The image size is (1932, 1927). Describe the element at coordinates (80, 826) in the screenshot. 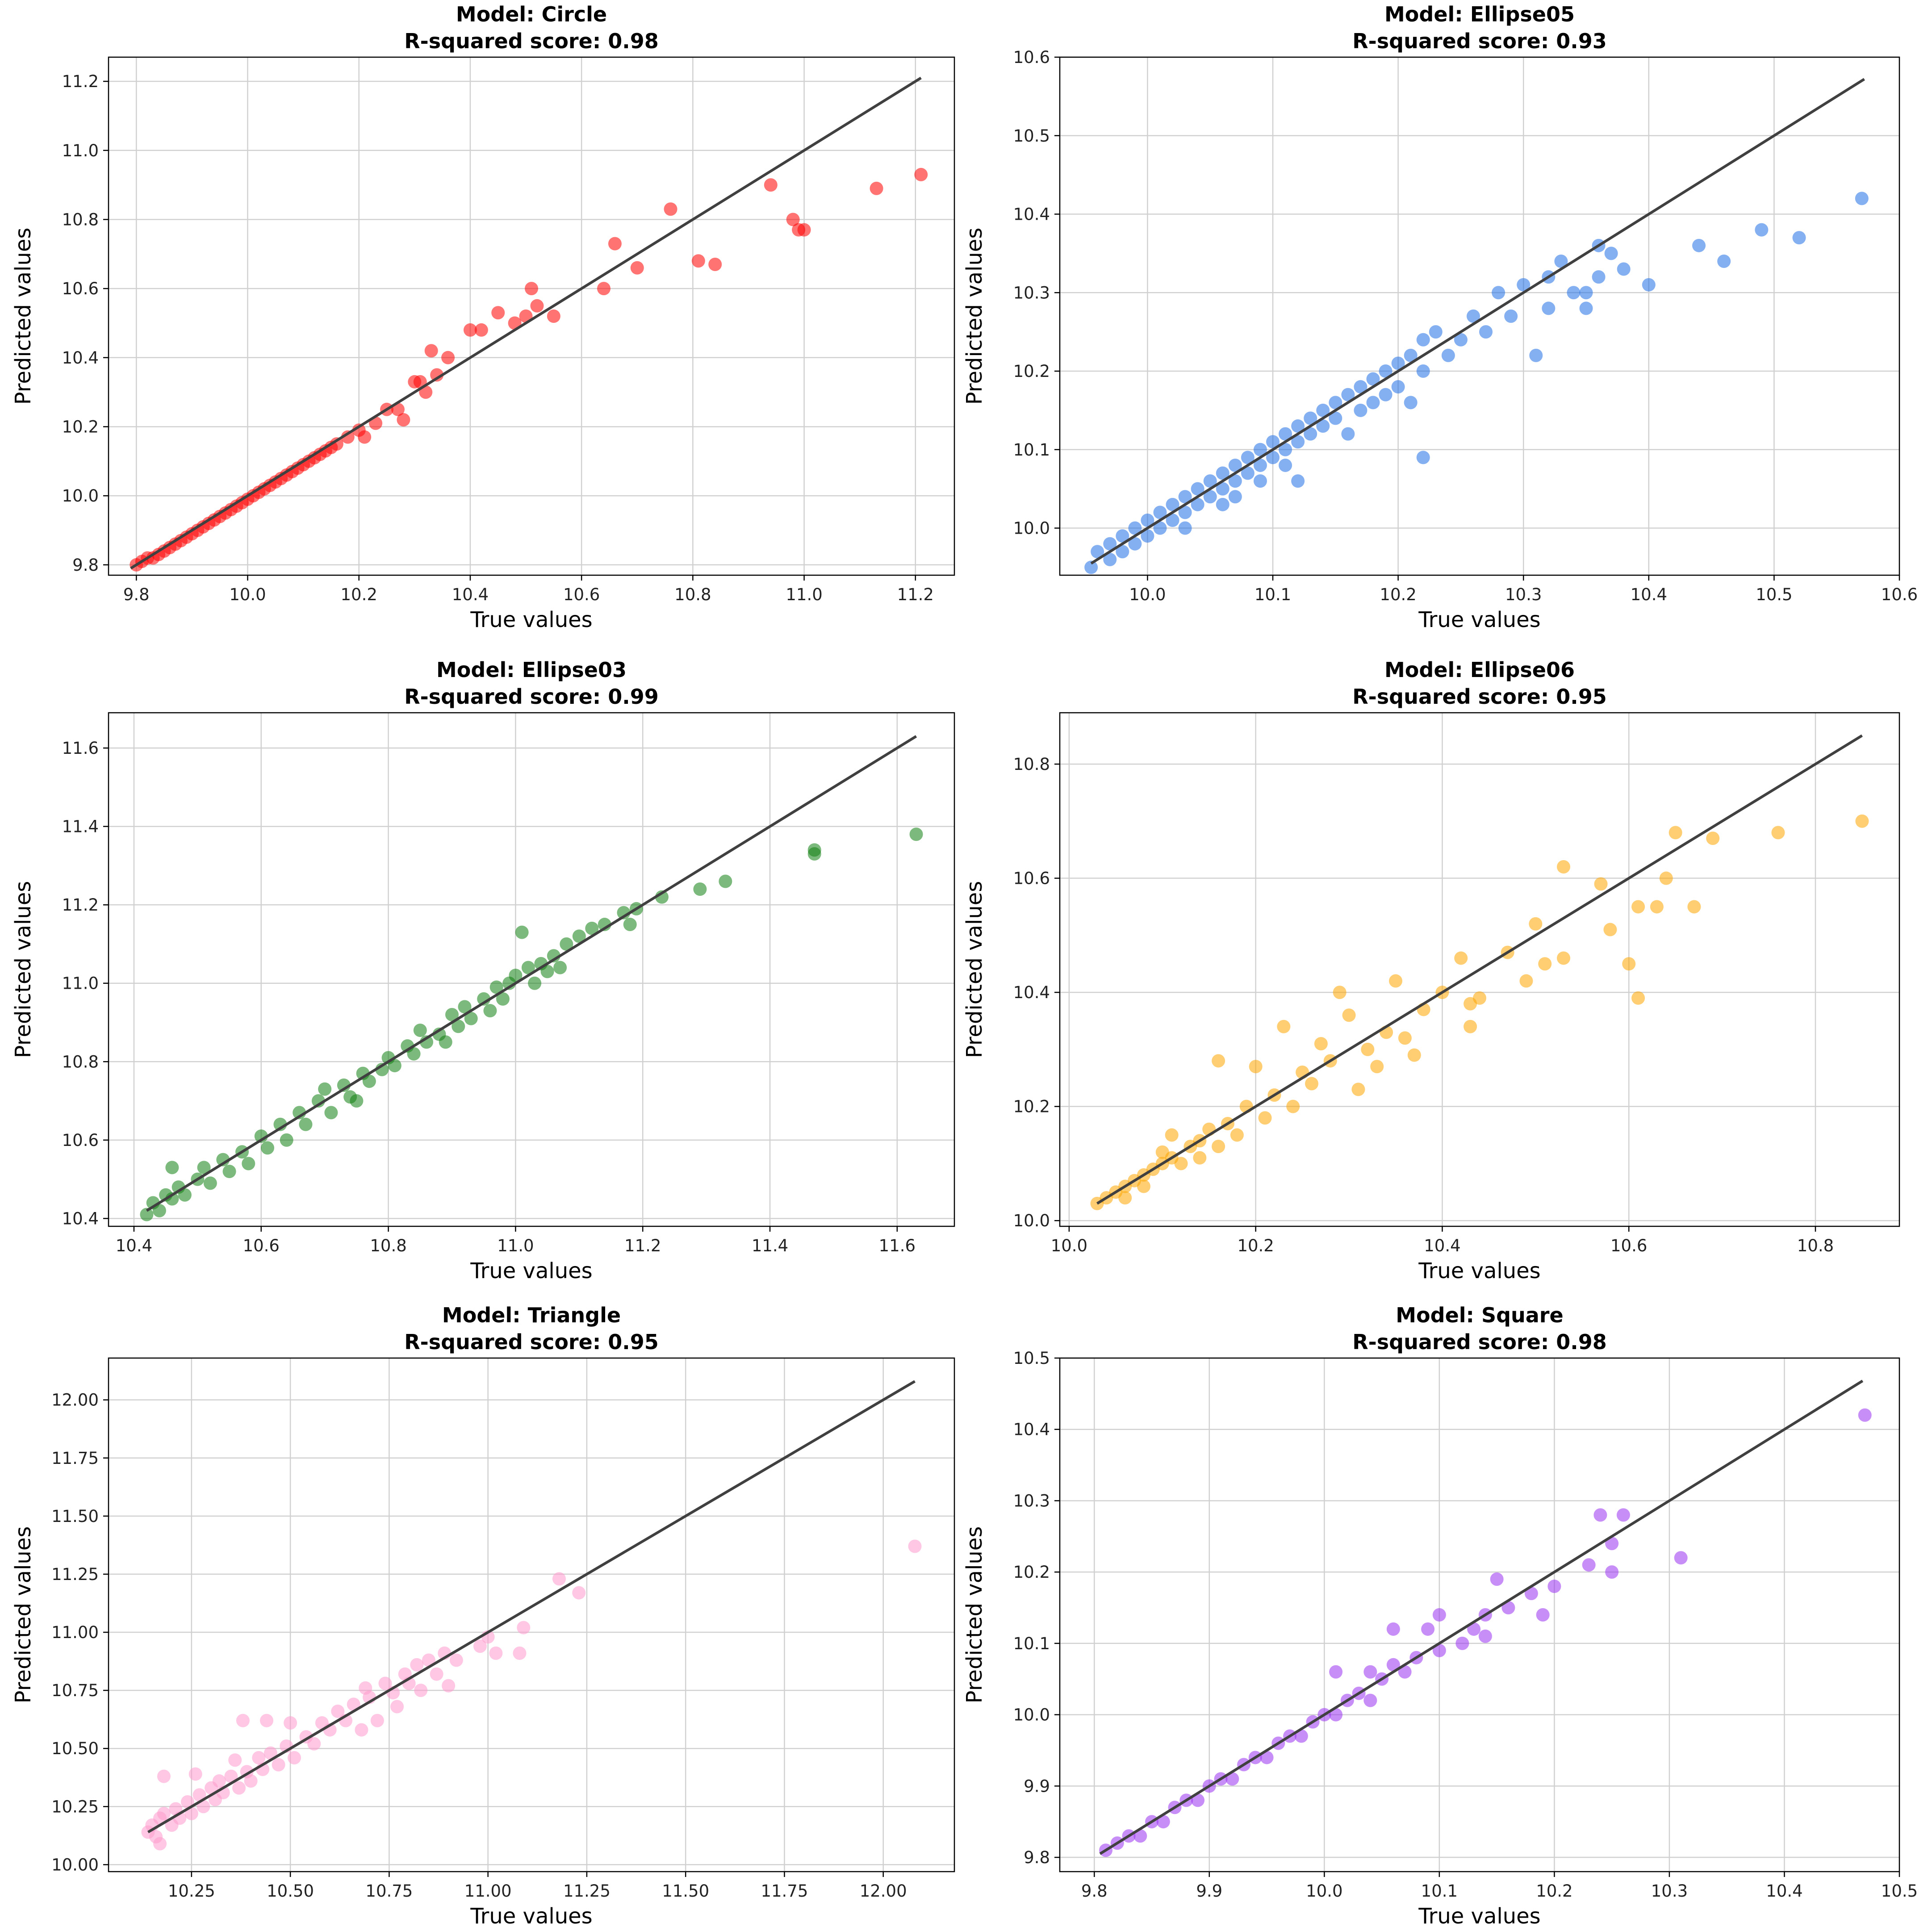

I see `y-tick-label: 11.4` at that location.